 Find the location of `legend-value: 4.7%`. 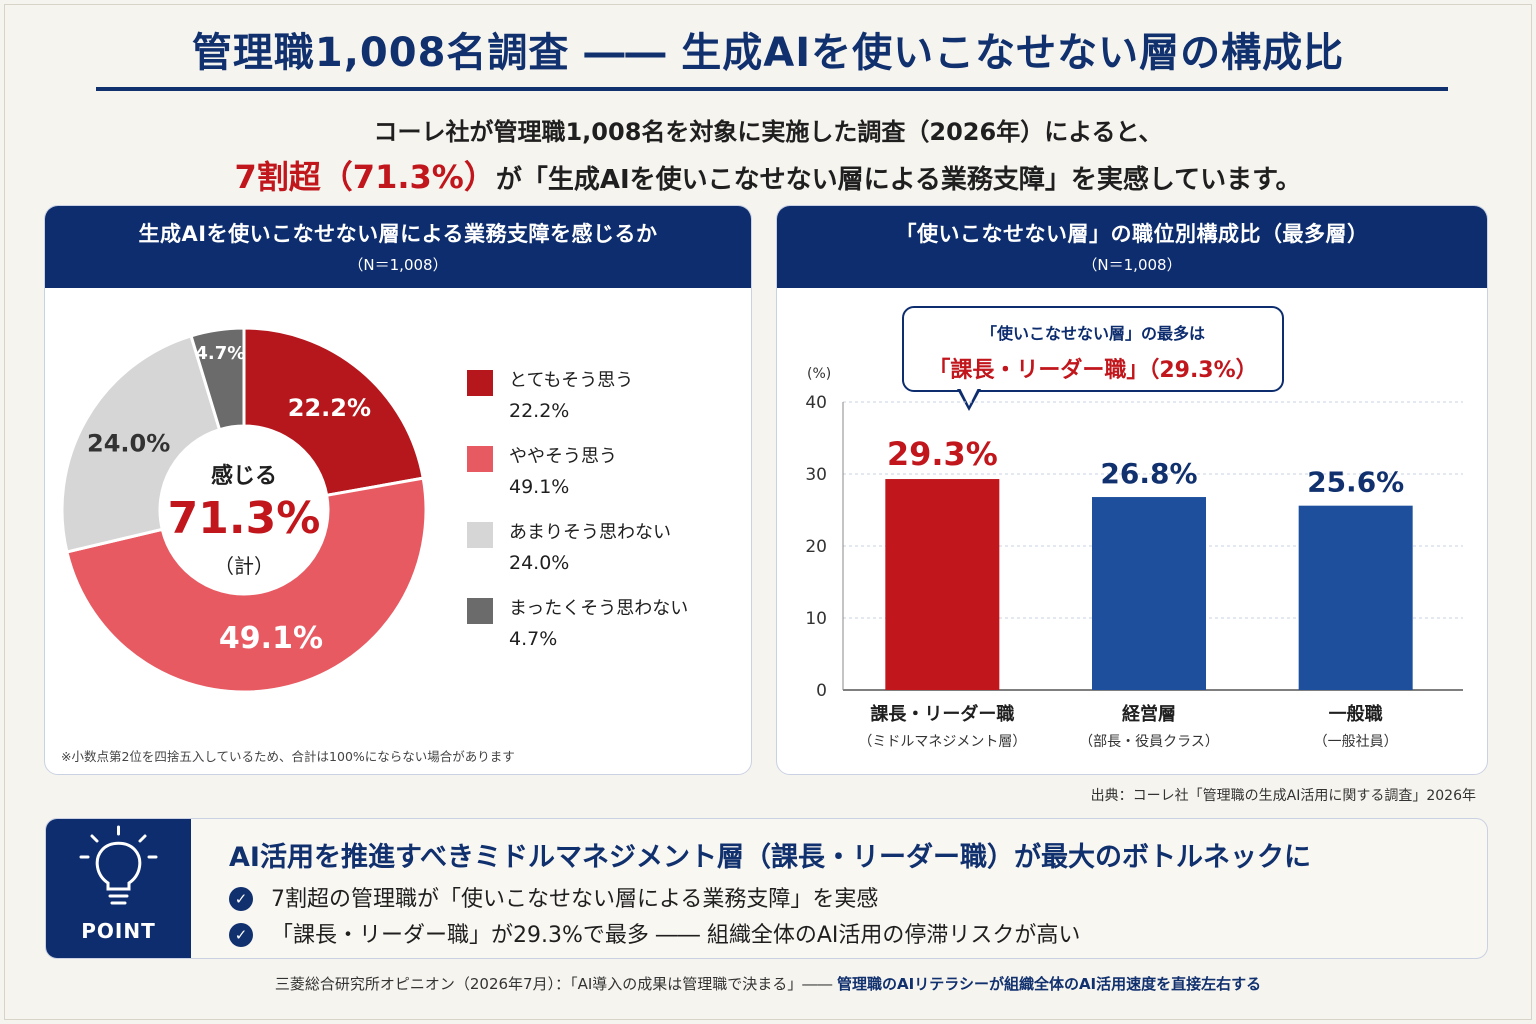

legend-value: 4.7% is located at coordinates (533, 639).